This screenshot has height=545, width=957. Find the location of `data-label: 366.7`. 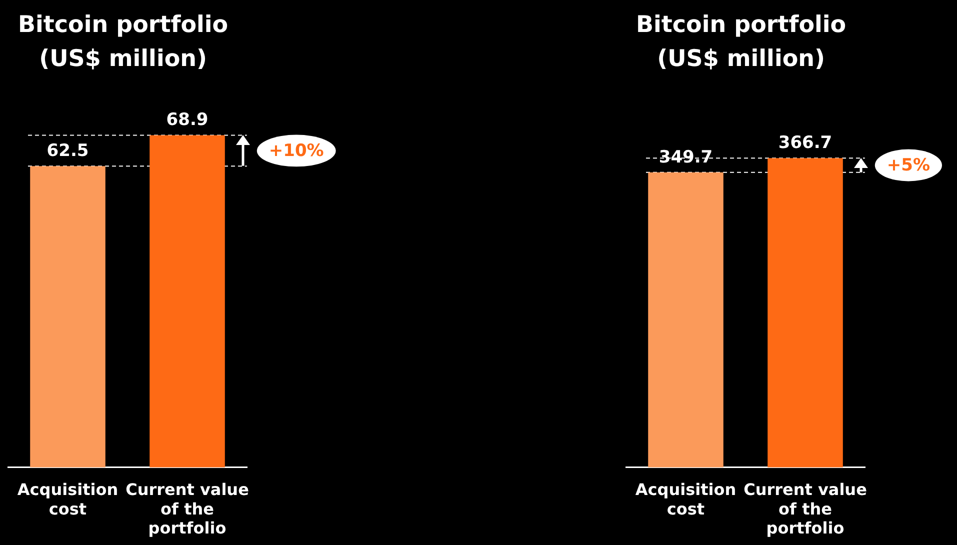

data-label: 366.7 is located at coordinates (805, 143).